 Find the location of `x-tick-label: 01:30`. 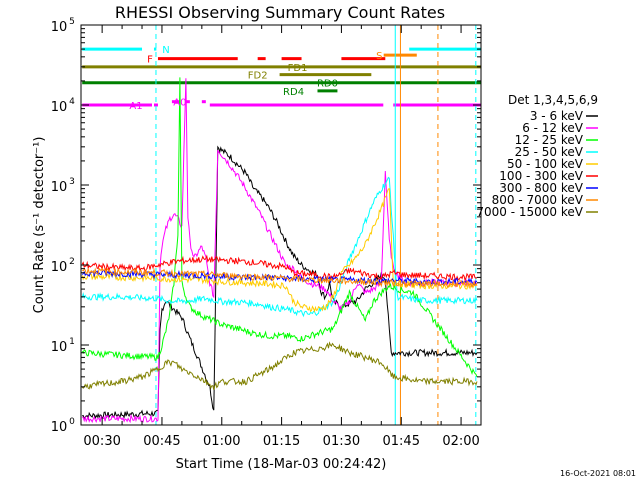

x-tick-label: 01:30 is located at coordinates (341, 441).